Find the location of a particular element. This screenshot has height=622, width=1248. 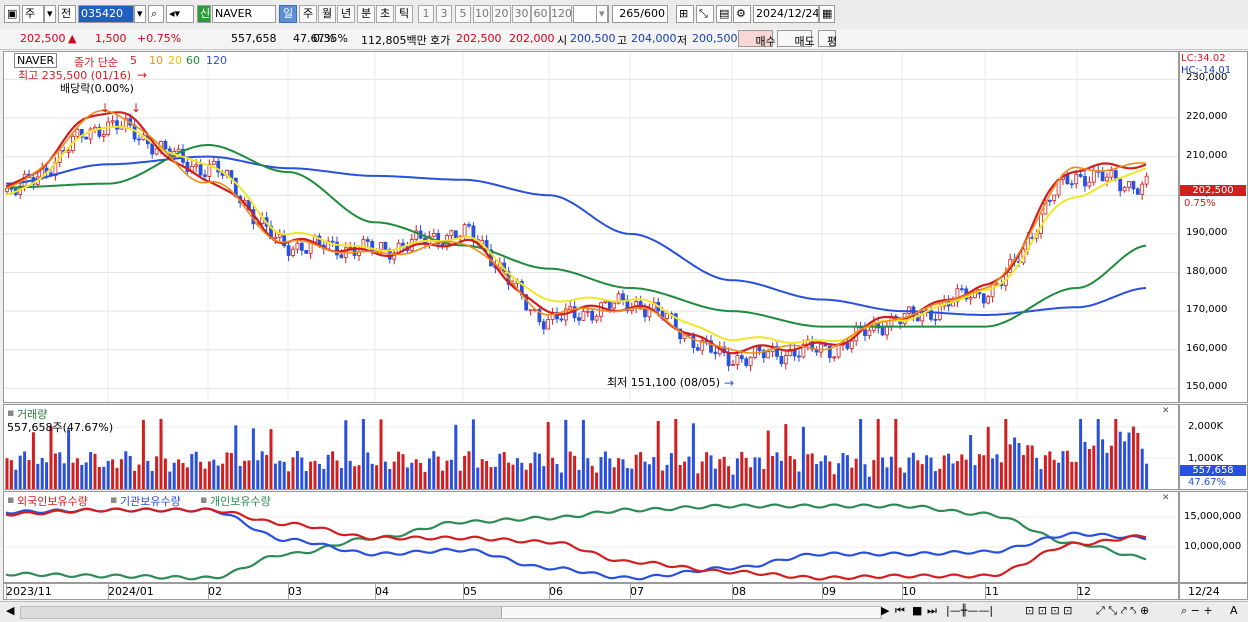

scope-select: 전 is located at coordinates (67, 14).